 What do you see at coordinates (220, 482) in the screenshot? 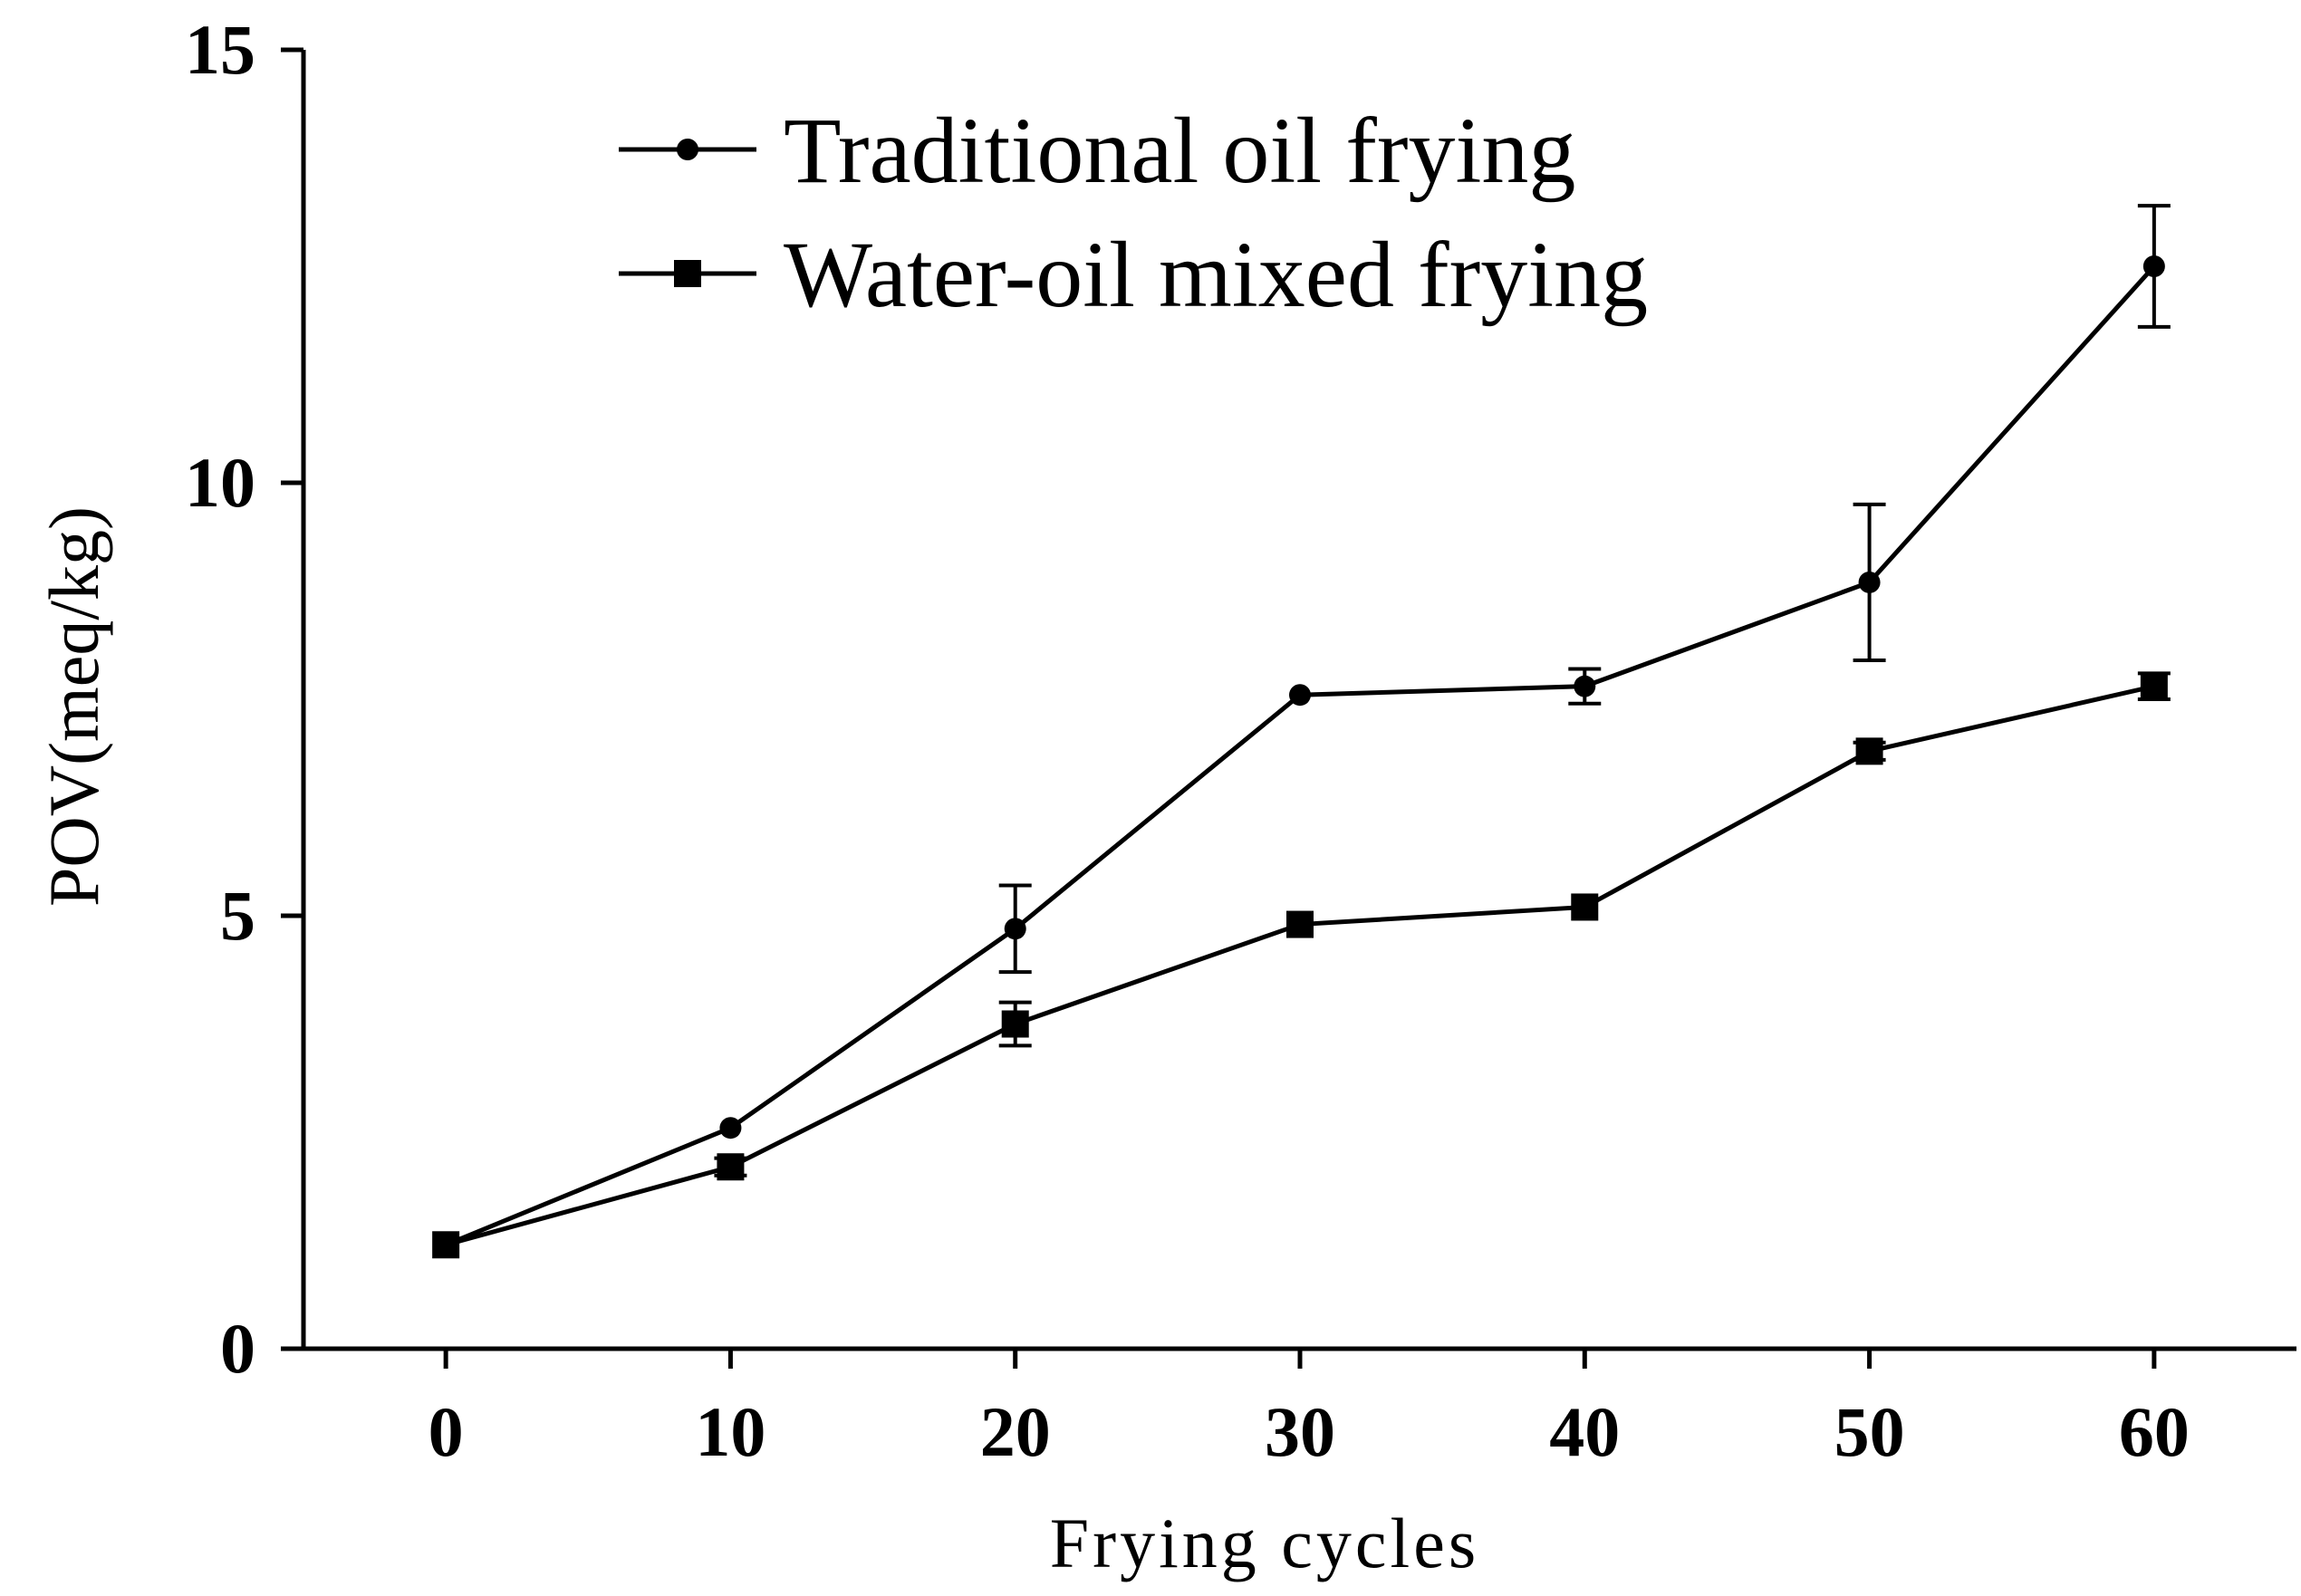
I see `y-tick-label: 10` at bounding box center [220, 482].